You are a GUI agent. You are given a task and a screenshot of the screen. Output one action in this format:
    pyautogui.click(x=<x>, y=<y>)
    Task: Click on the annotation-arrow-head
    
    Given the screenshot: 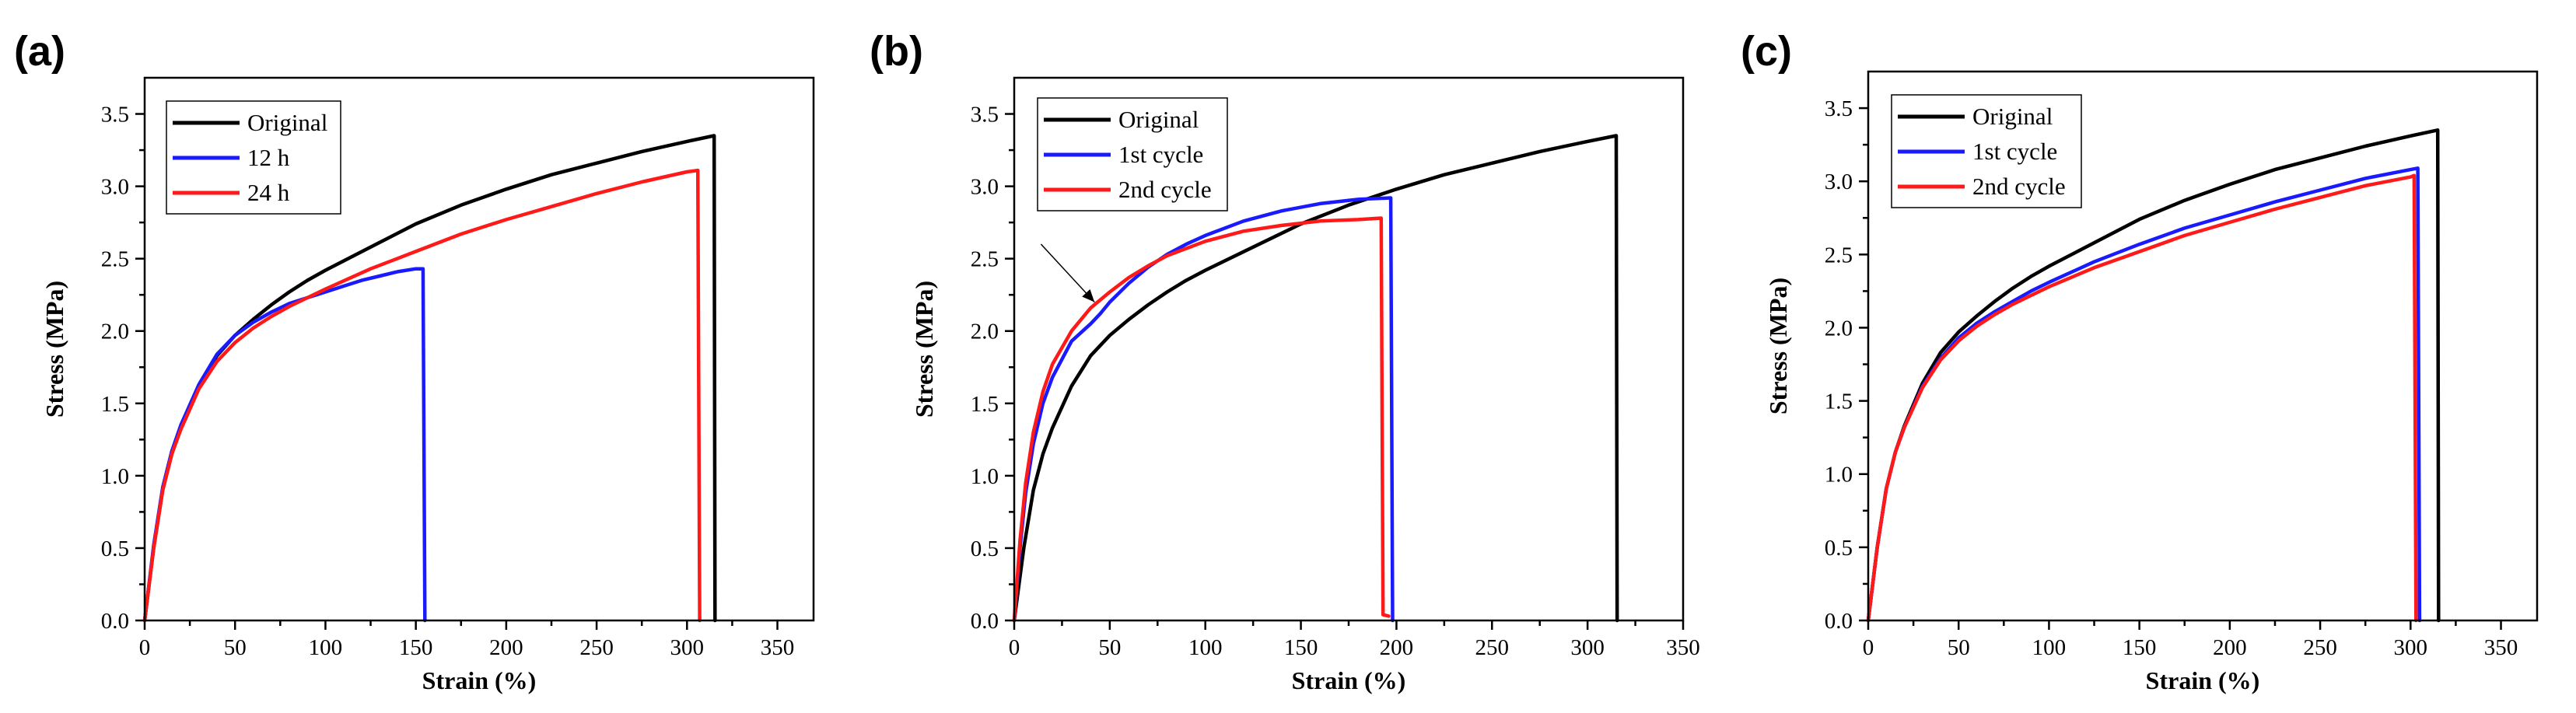 What is the action you would take?
    pyautogui.click(x=1088, y=295)
    